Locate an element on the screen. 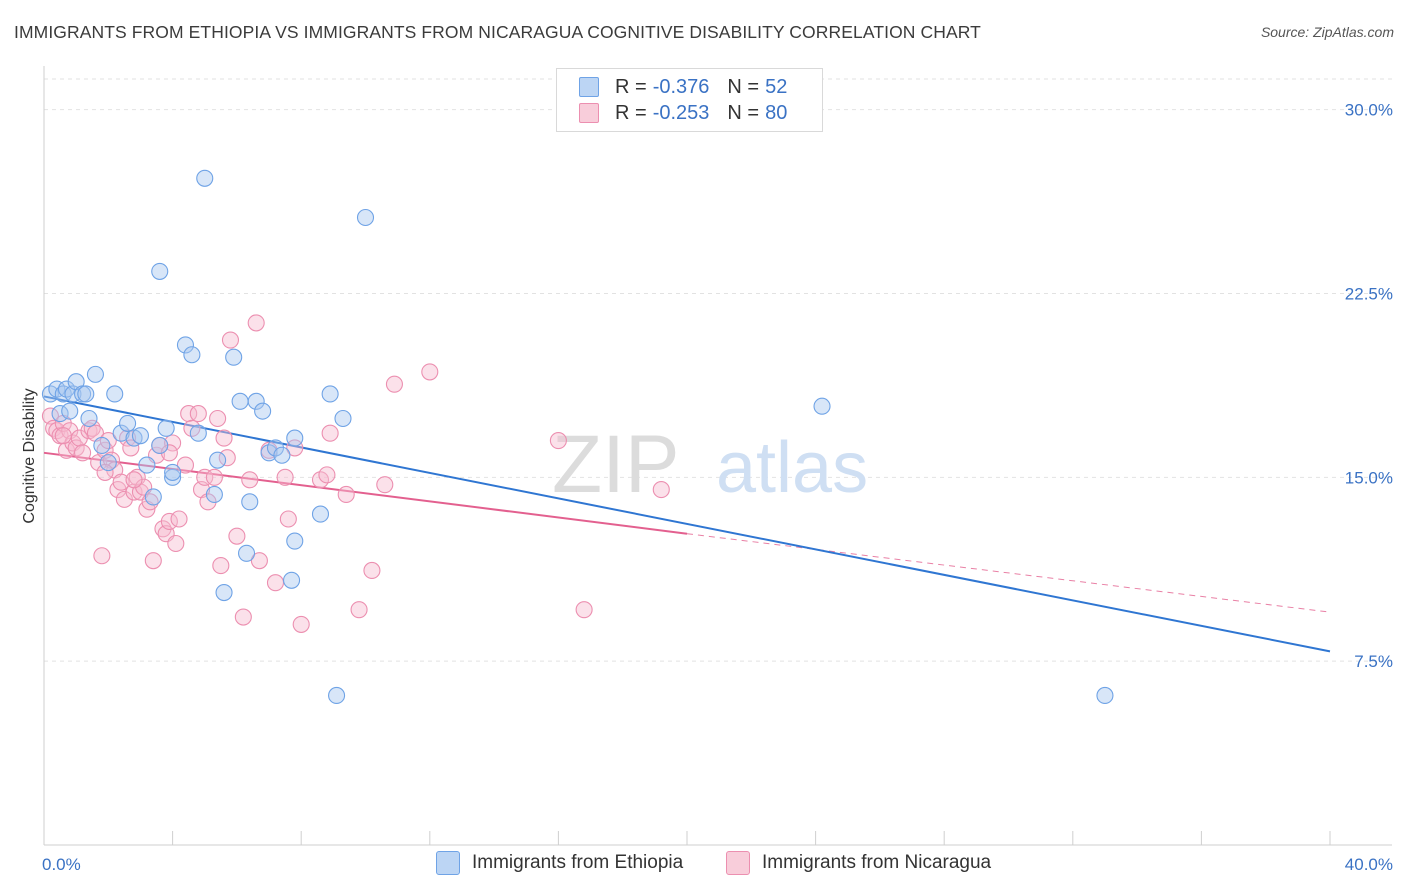  stats-legend: R = -0.376 N = 52 R = -0.253 N = 80 is located at coordinates (689, 100).